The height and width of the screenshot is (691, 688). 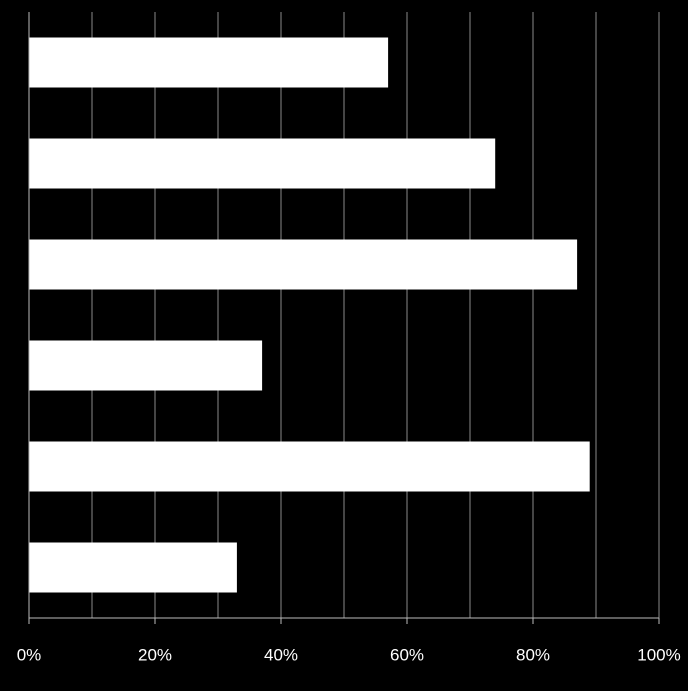 I want to click on x-tick-label: 60%, so click(x=407, y=654).